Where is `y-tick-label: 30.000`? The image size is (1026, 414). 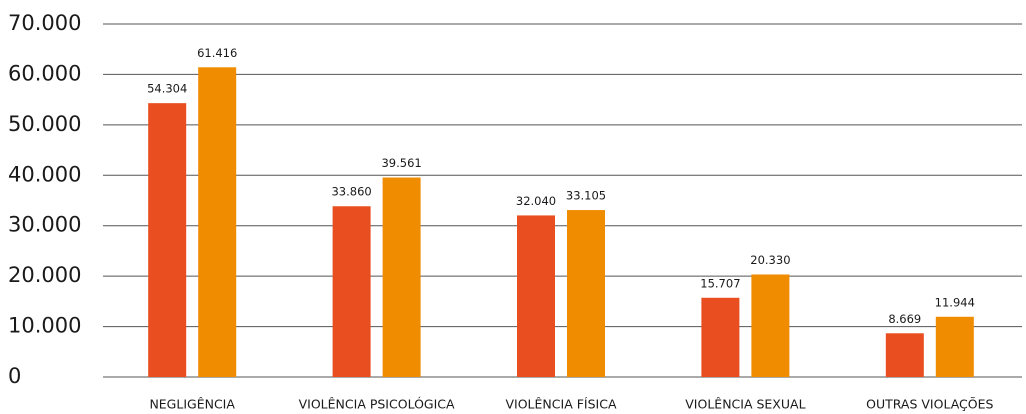 y-tick-label: 30.000 is located at coordinates (44, 225).